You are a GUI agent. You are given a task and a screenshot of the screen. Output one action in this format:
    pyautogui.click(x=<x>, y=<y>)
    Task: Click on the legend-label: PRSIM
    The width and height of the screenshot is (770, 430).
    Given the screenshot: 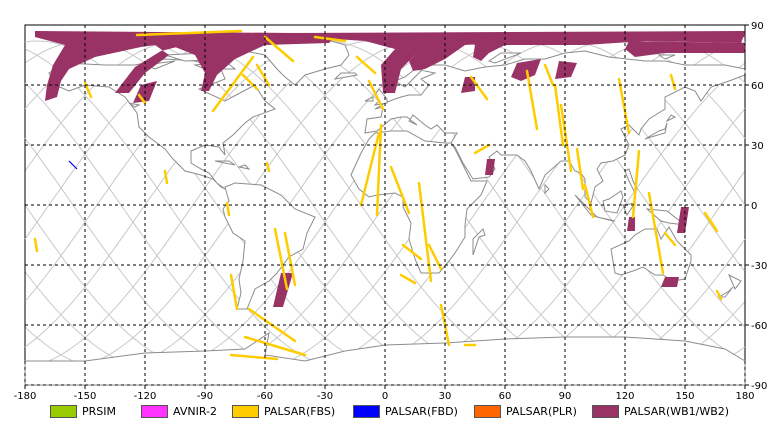 What is the action you would take?
    pyautogui.click(x=99, y=411)
    